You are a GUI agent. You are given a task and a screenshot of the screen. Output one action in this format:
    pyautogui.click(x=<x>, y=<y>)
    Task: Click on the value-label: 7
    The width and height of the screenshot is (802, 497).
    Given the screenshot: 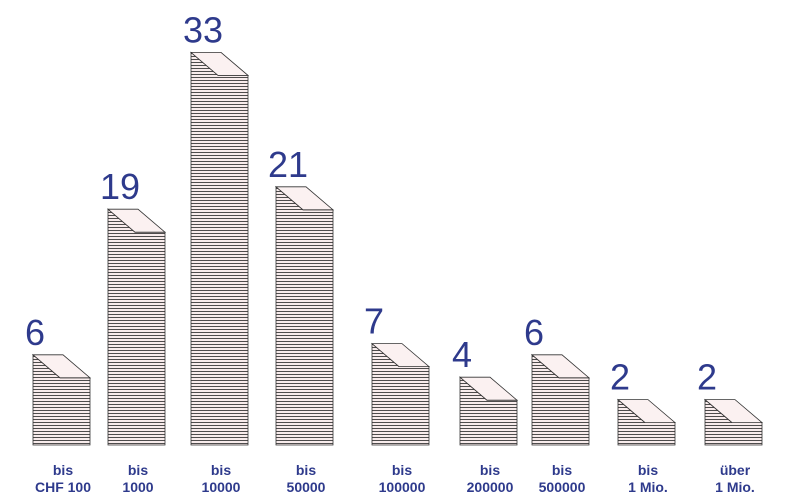 What is the action you would take?
    pyautogui.click(x=374, y=321)
    